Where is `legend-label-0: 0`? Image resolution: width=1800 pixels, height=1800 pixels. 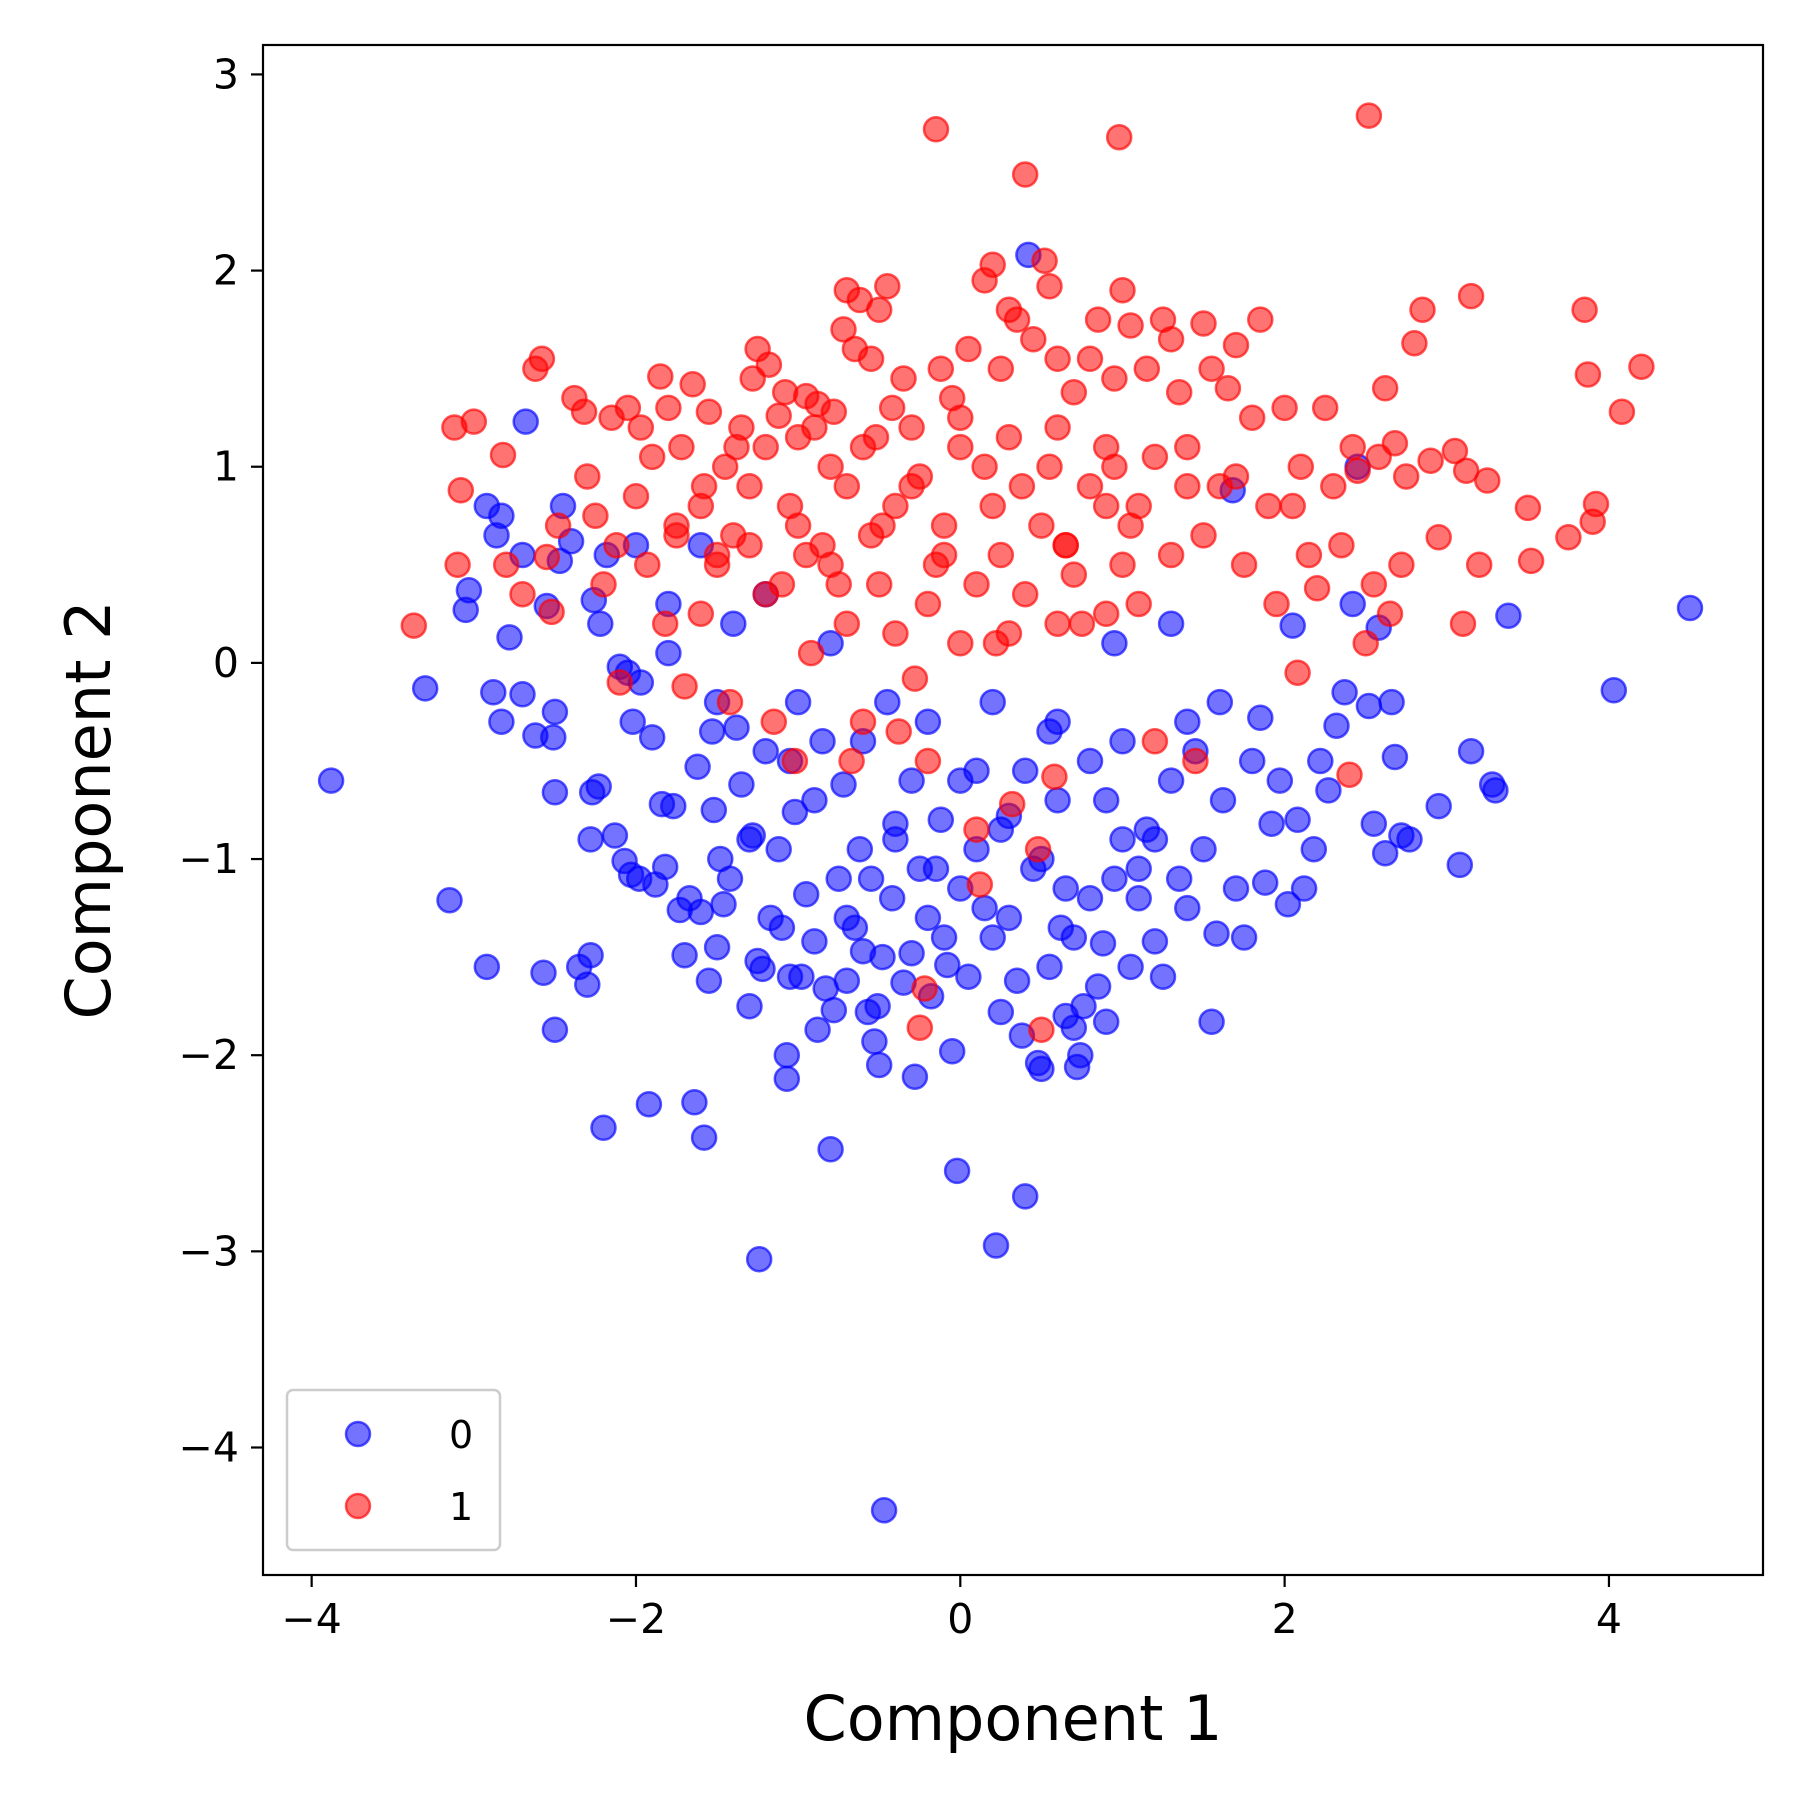
legend-label-0: 0 is located at coordinates (461, 1435).